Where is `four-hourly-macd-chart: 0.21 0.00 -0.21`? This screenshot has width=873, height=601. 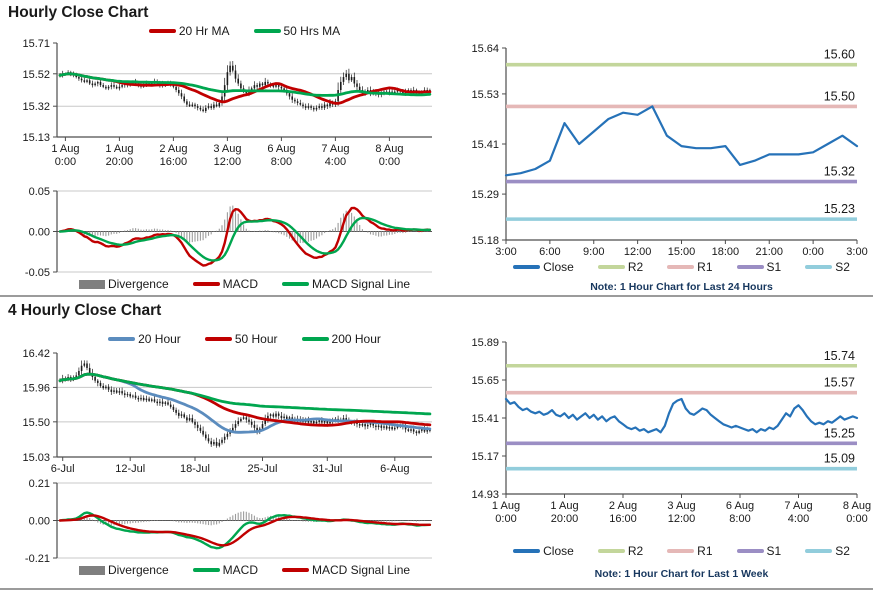 four-hourly-macd-chart: 0.21 0.00 -0.21 is located at coordinates (228, 521).